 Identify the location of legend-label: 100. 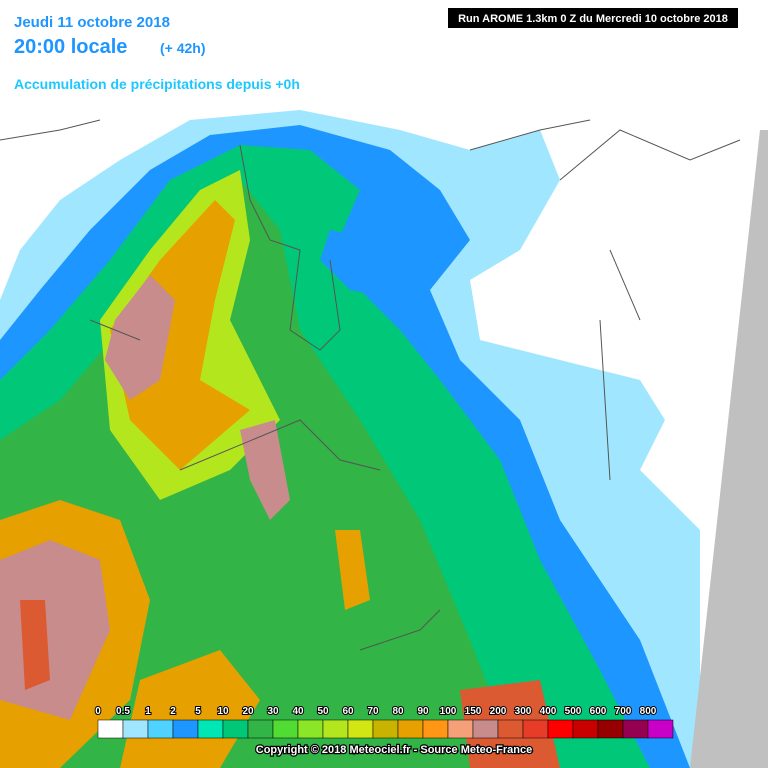
(448, 711).